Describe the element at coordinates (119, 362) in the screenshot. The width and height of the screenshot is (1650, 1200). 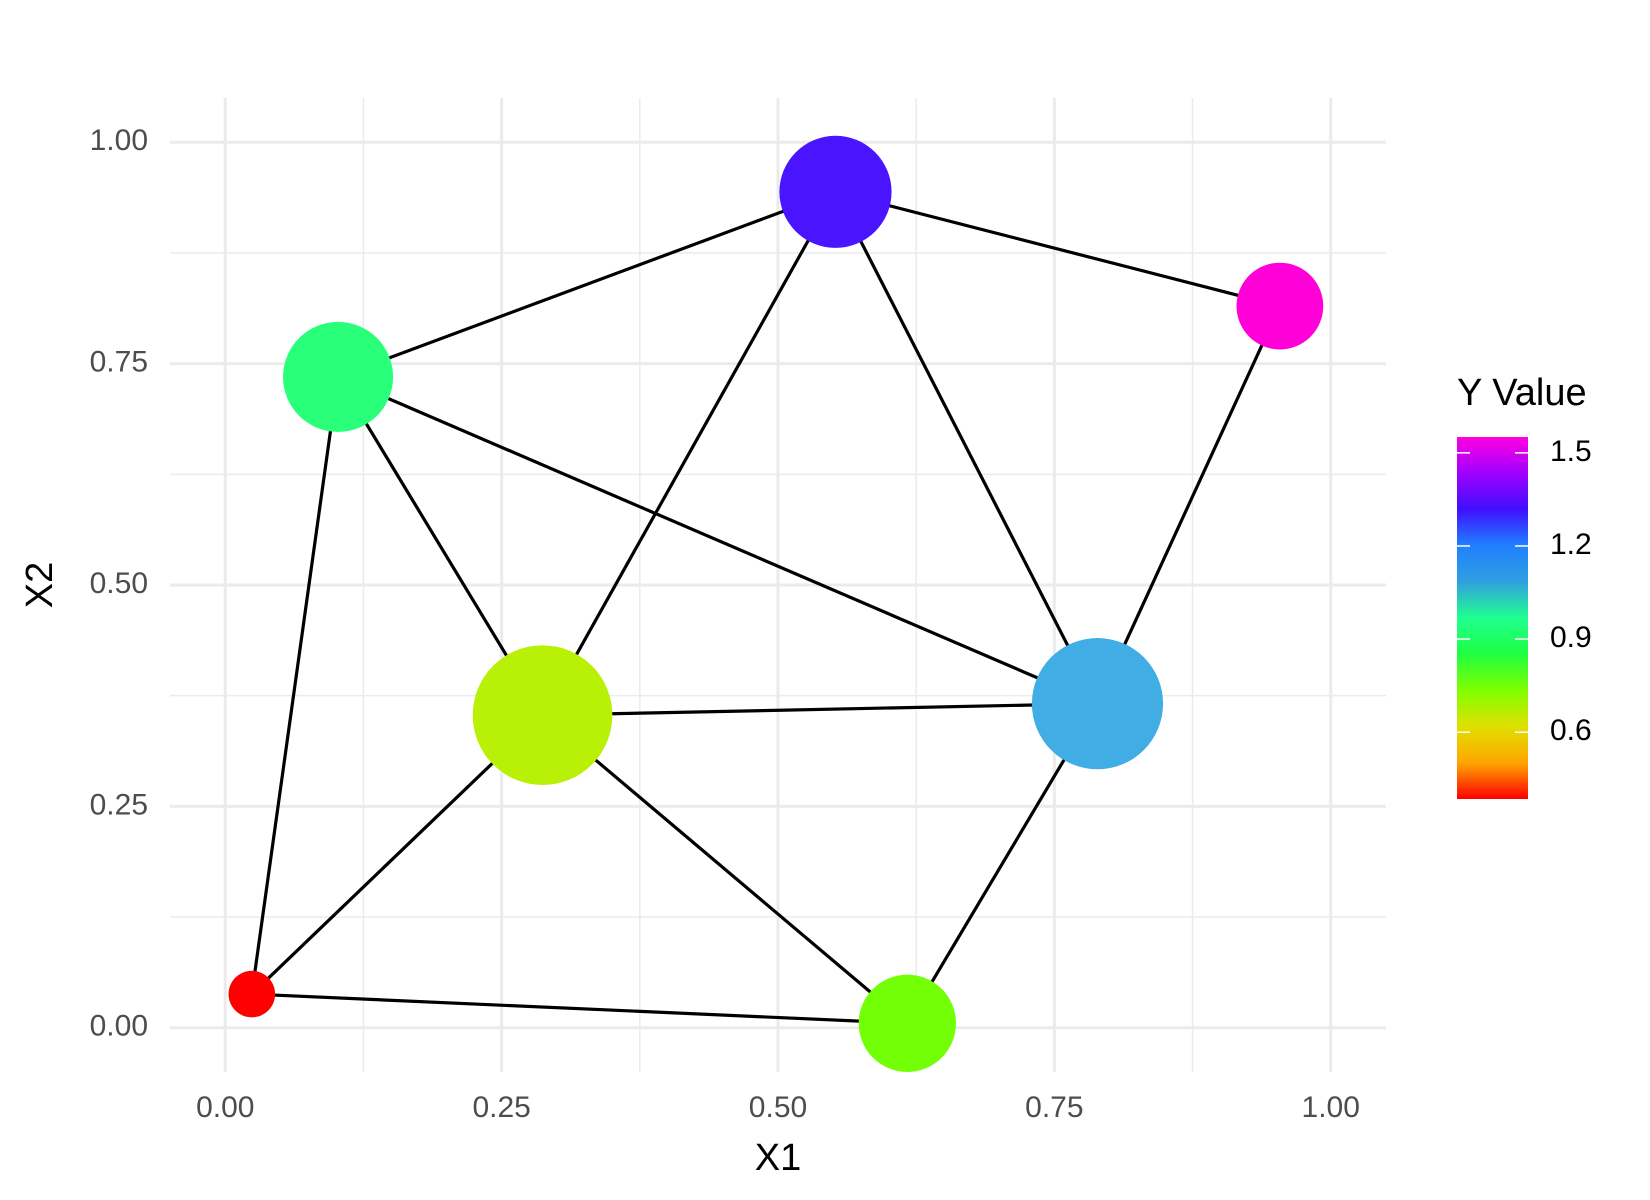
I see `y-tick-label: 0.75` at that location.